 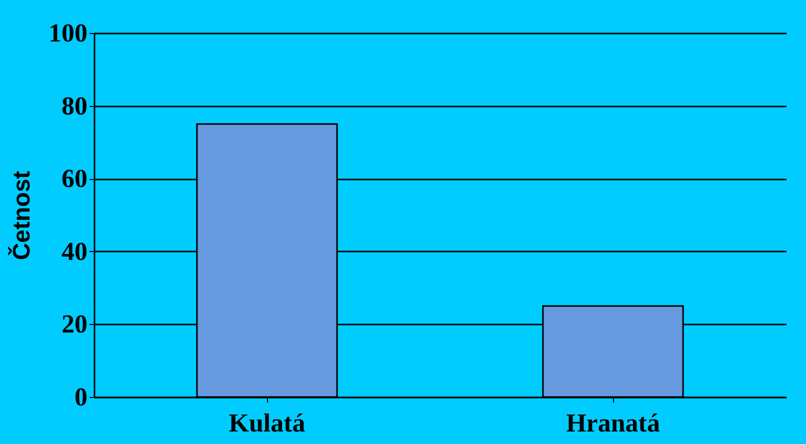 I want to click on y-tick-label: 60, so click(x=75, y=179).